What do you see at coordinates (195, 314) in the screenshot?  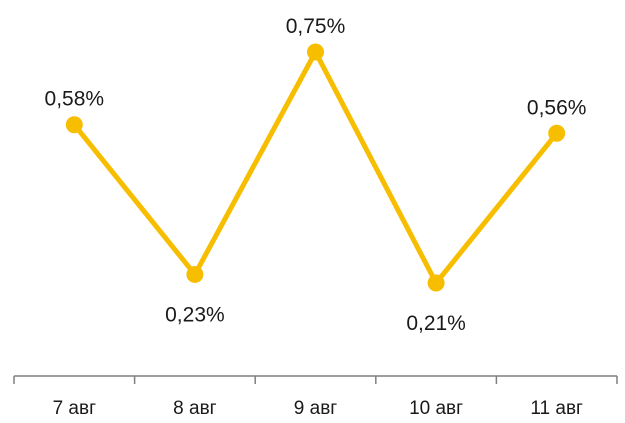 I see `data-label-2: 0,23%` at bounding box center [195, 314].